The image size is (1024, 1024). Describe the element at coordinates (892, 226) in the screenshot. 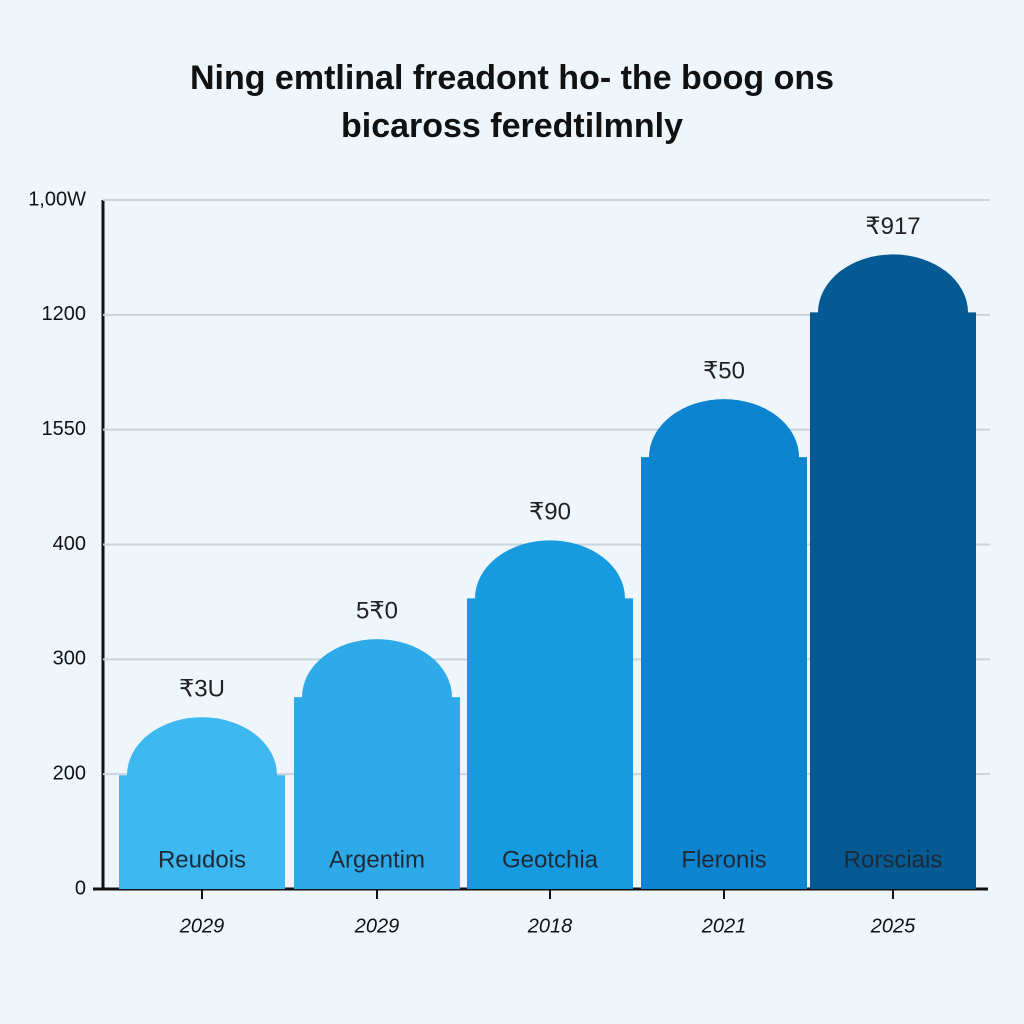

I see `bar-value-label: ₹917` at that location.